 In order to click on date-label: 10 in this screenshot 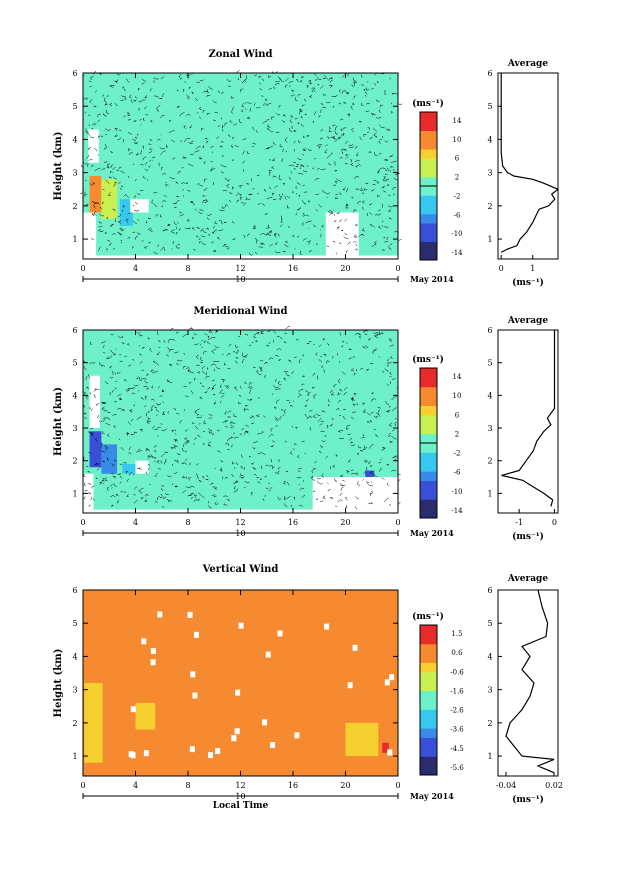, I will do `click(240, 533)`.